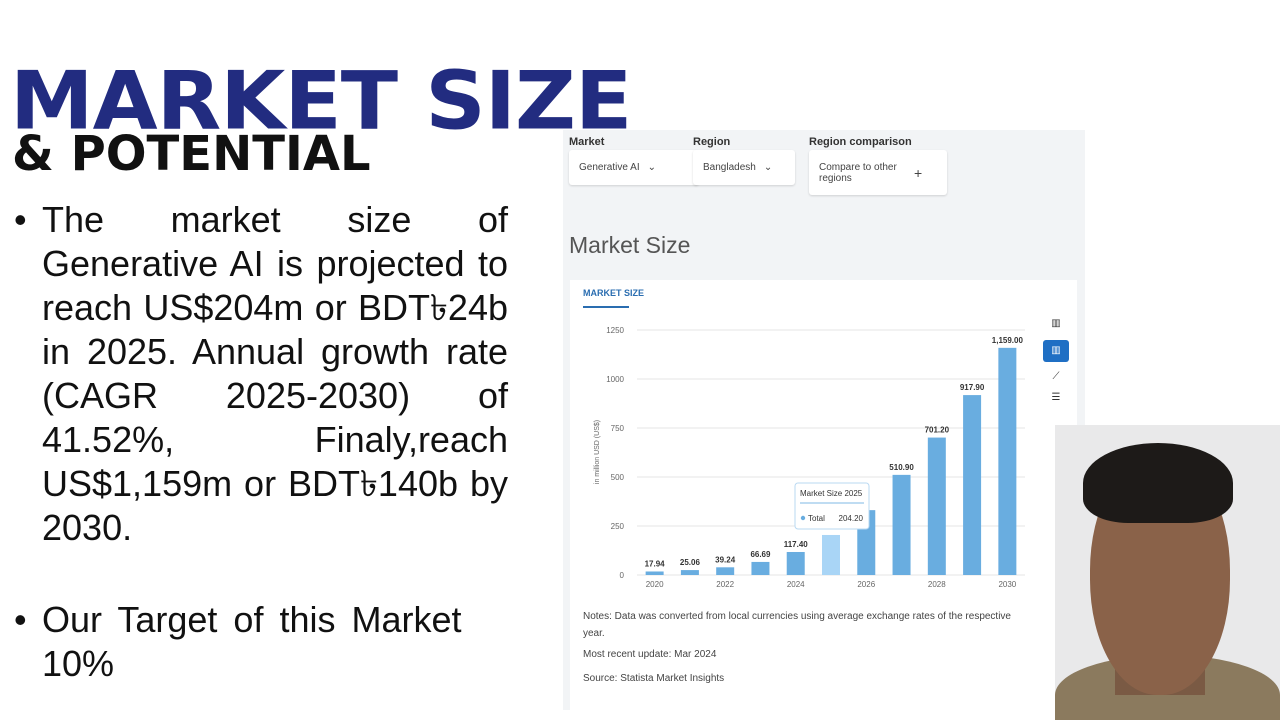 This screenshot has width=1280, height=720. Describe the element at coordinates (712, 142) in the screenshot. I see `filter-label: Region` at that location.